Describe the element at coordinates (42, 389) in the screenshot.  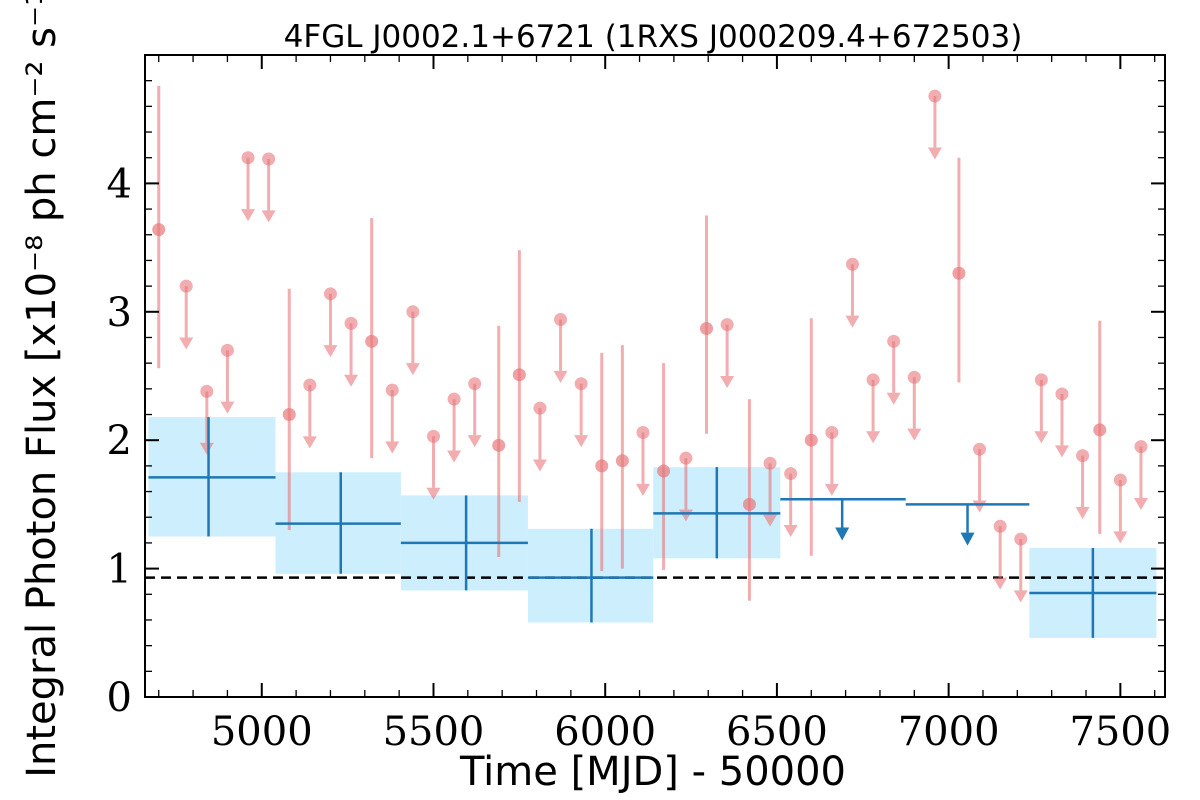
I see `y-axis-label: Integral Photon Flux [x10⁻⁸ ph cm⁻² s⁻¹]` at that location.